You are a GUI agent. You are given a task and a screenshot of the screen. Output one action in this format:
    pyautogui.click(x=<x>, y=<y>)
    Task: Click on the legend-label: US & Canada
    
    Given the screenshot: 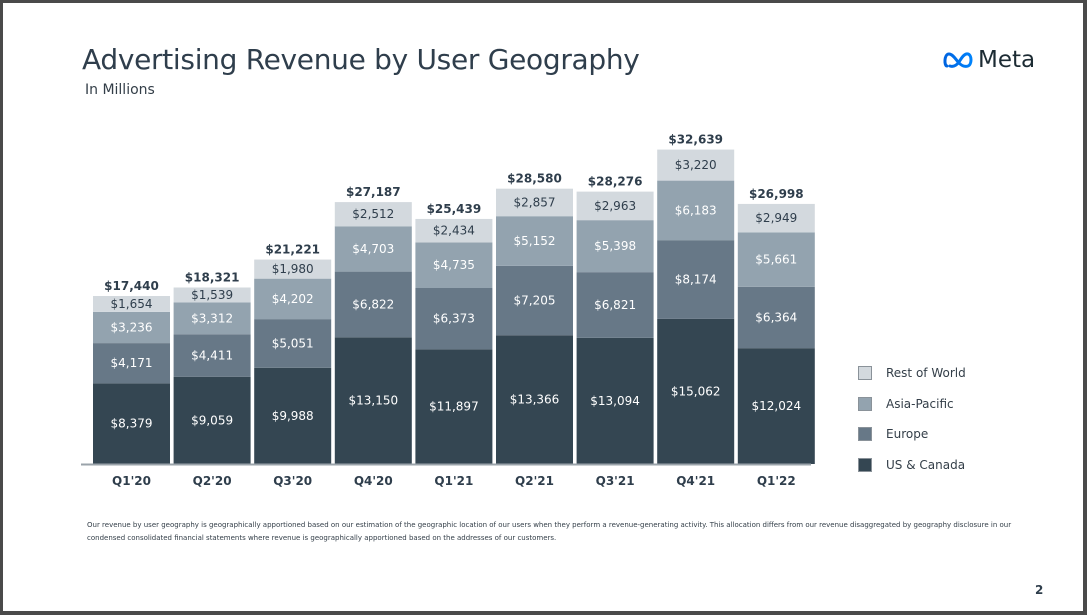 What is the action you would take?
    pyautogui.click(x=926, y=464)
    